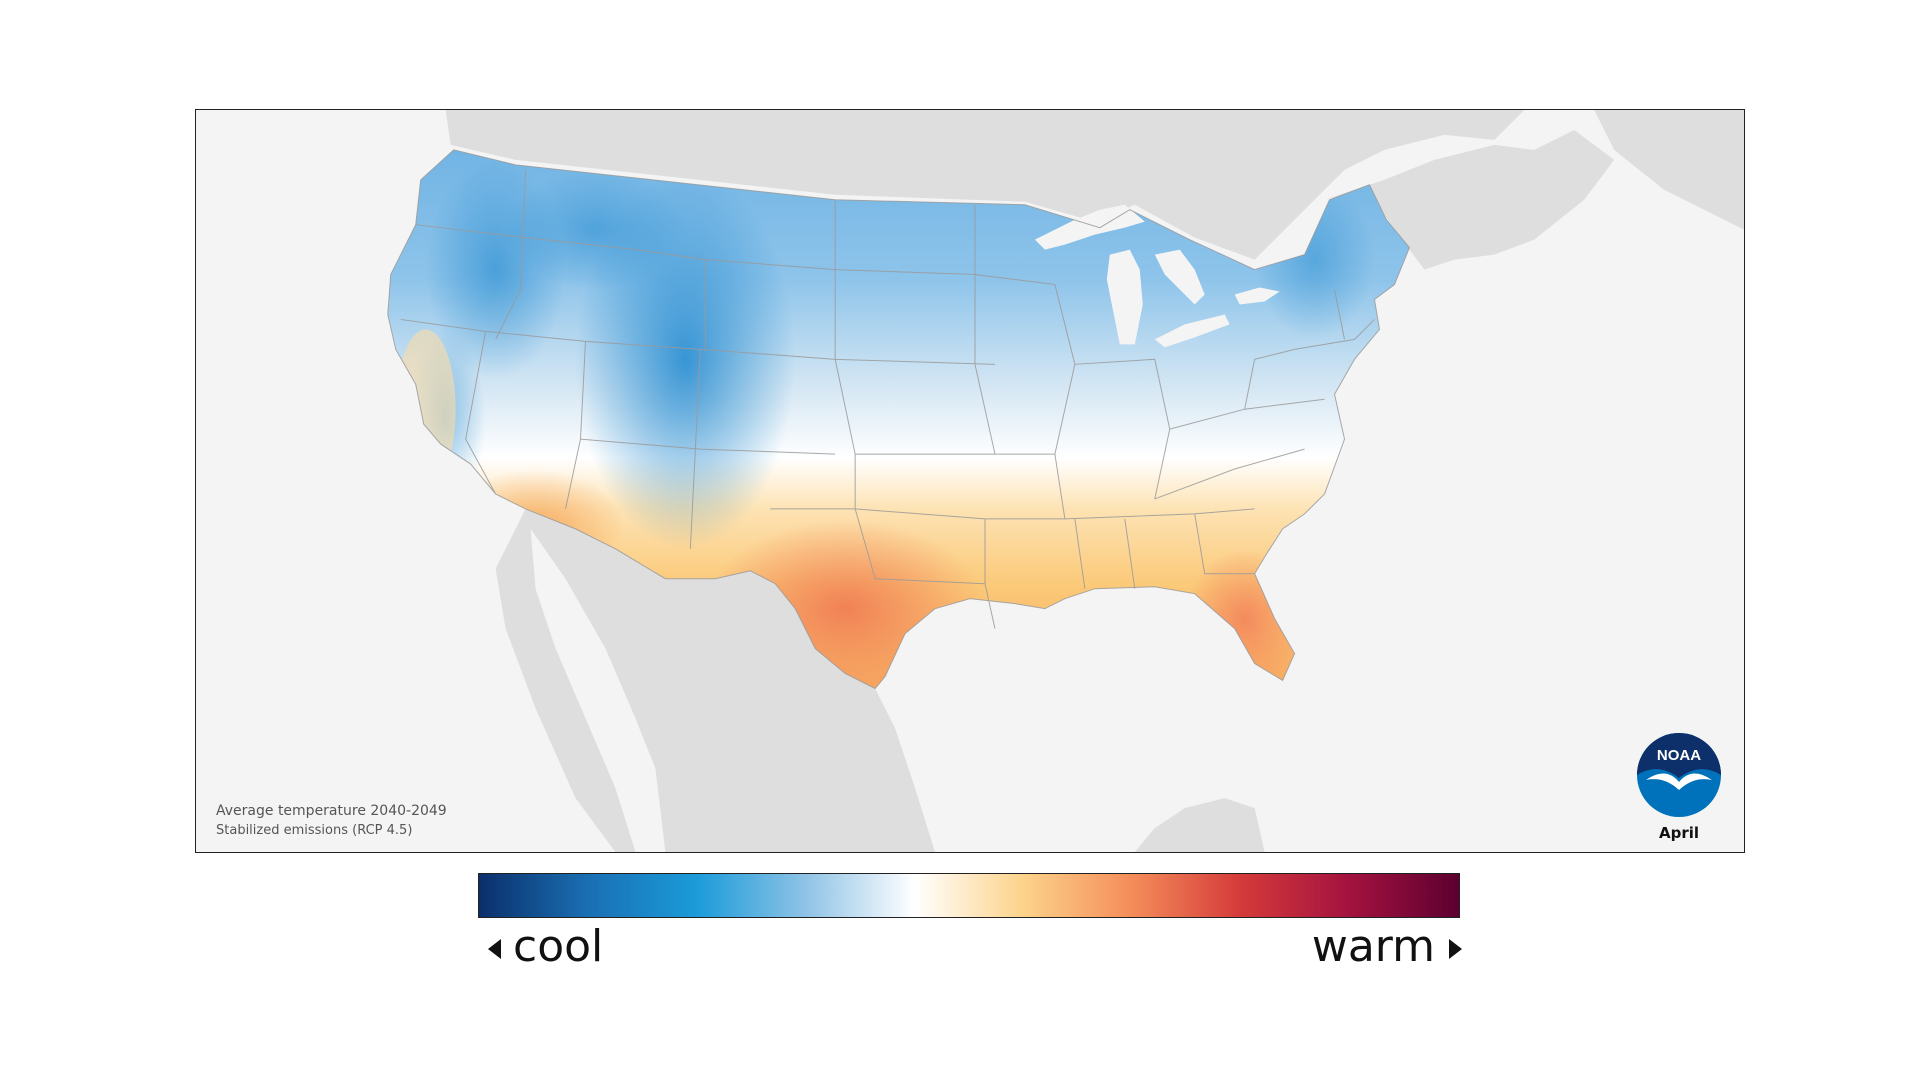 The width and height of the screenshot is (1920, 1080). I want to click on legend-cool-text: cool, so click(558, 946).